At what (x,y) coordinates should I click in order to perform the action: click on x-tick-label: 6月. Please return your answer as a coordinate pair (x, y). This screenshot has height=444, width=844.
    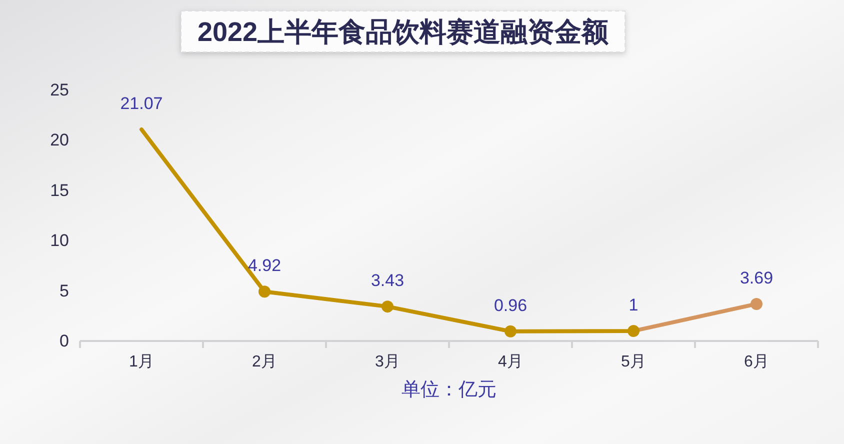
    Looking at the image, I should click on (756, 362).